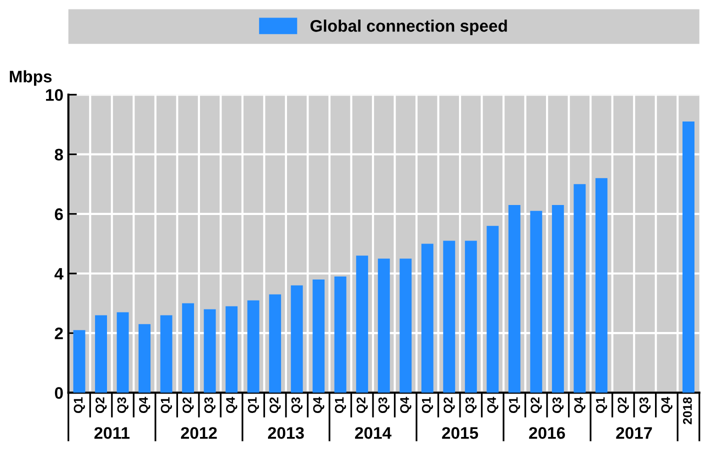  Describe the element at coordinates (59, 154) in the screenshot. I see `y-tick-label: 8` at that location.